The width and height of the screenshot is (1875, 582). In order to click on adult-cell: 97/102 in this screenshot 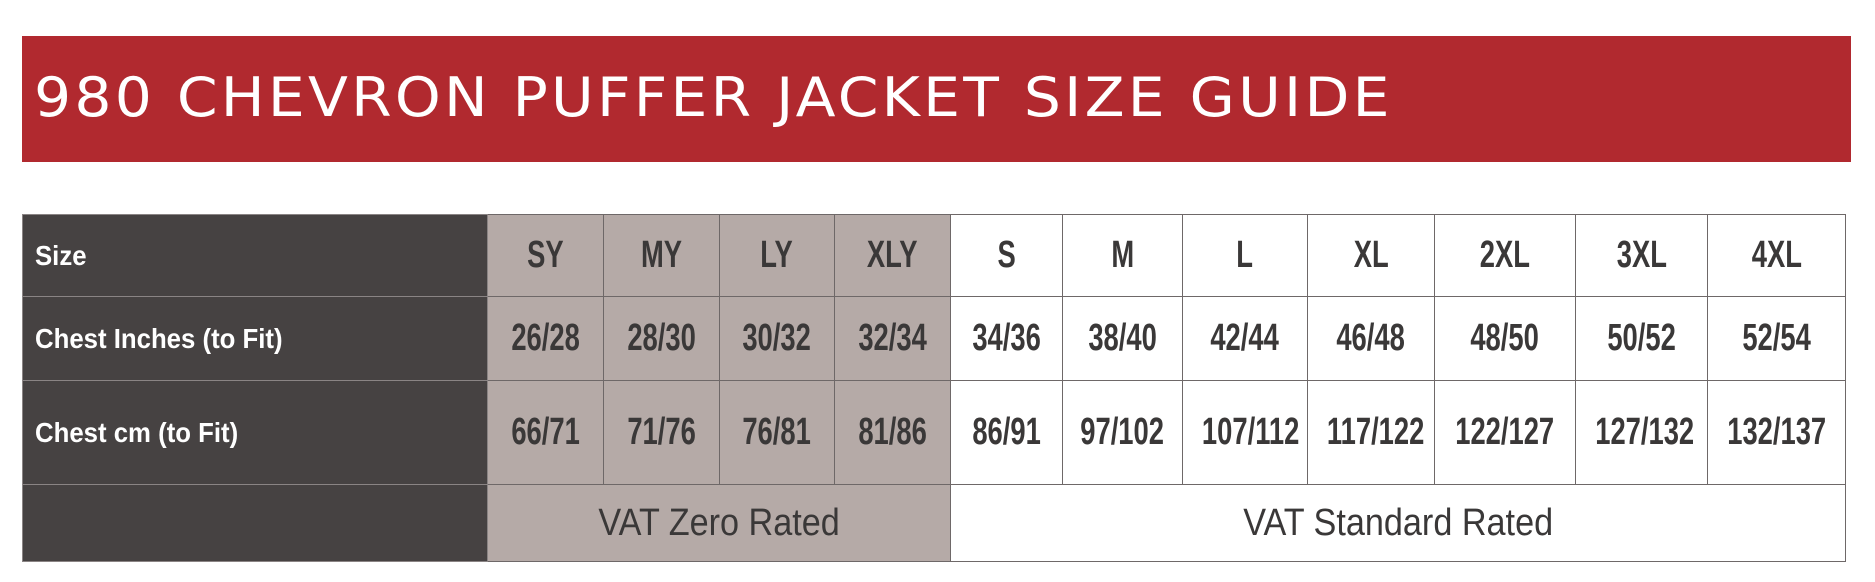, I will do `click(1122, 432)`.